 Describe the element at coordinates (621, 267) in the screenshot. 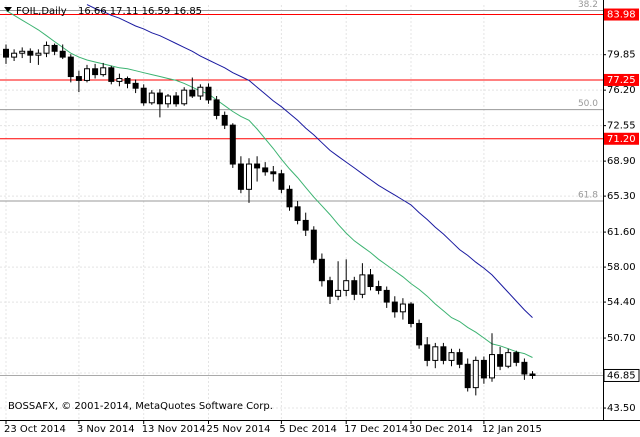

I see `y-tick-label: 58.00` at that location.